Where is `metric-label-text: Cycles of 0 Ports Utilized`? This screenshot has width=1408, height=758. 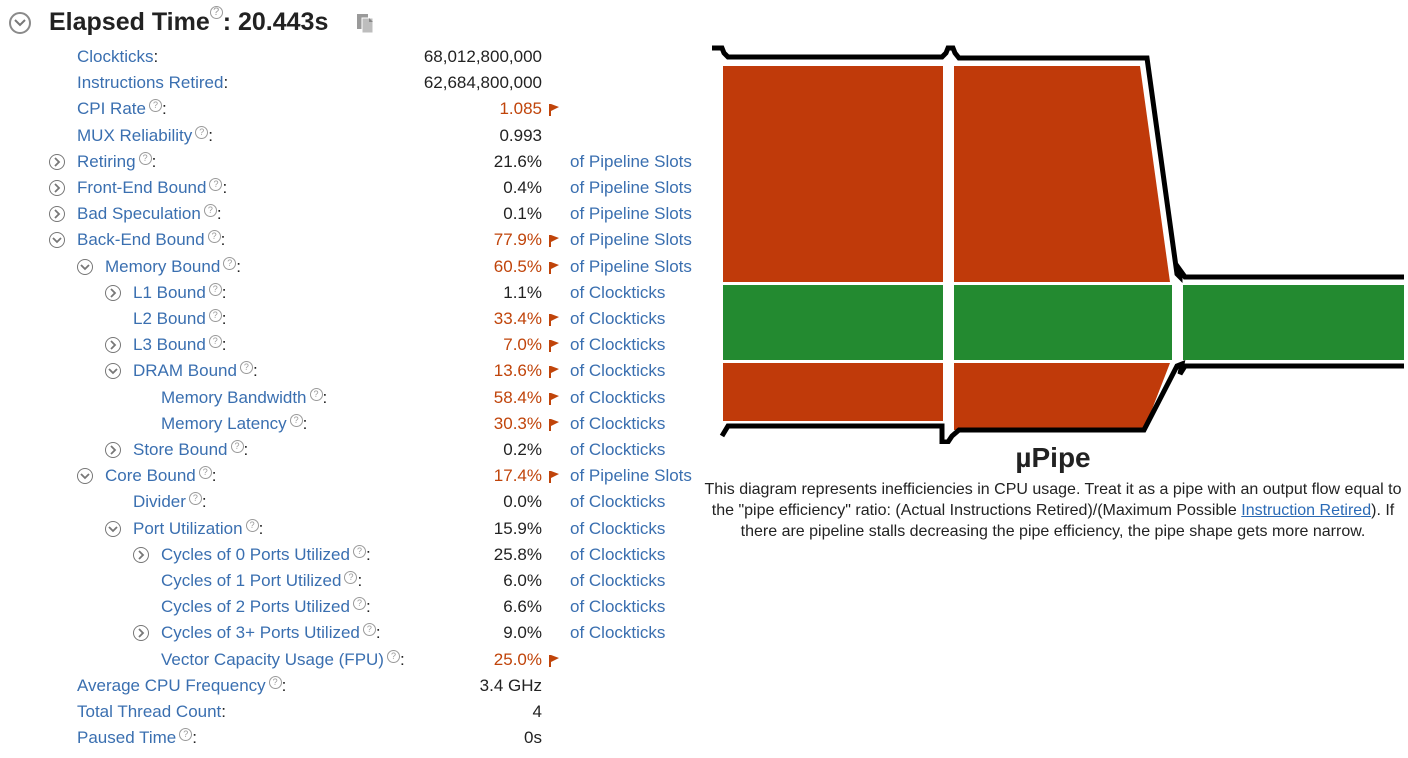
metric-label-text: Cycles of 0 Ports Utilized is located at coordinates (255, 554).